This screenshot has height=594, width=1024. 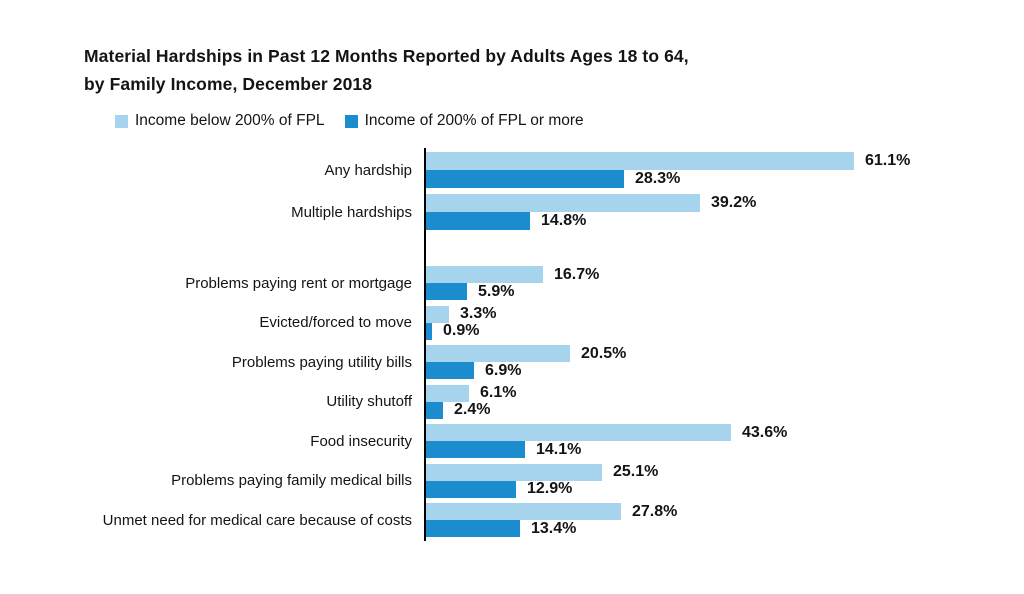 What do you see at coordinates (577, 274) in the screenshot?
I see `value-label: 16.7%` at bounding box center [577, 274].